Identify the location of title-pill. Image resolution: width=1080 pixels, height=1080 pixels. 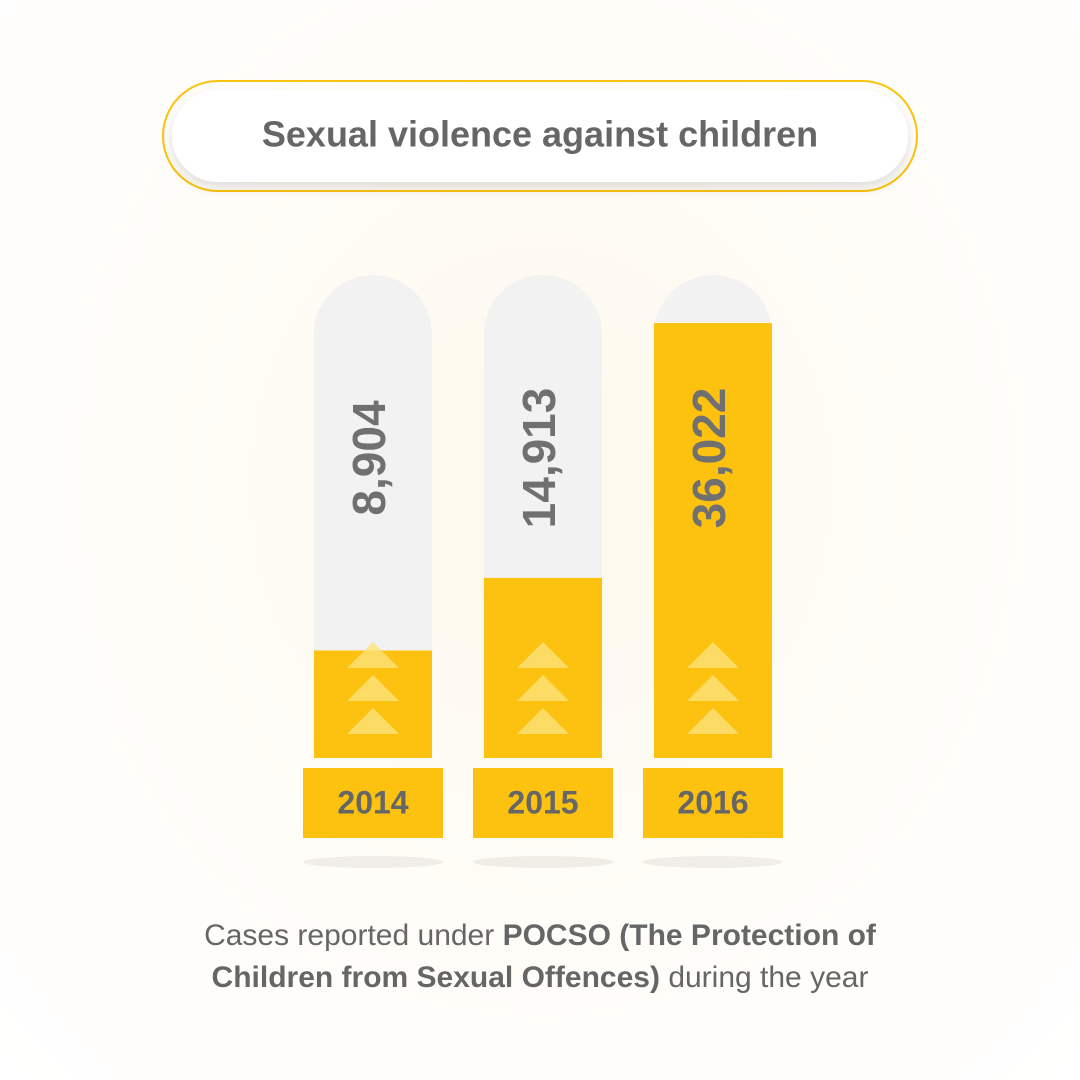
(540, 136).